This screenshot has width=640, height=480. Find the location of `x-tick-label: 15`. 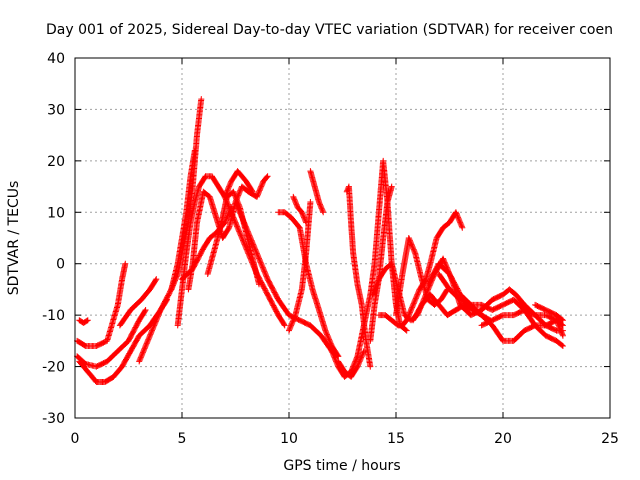

x-tick-label: 15 is located at coordinates (396, 439).